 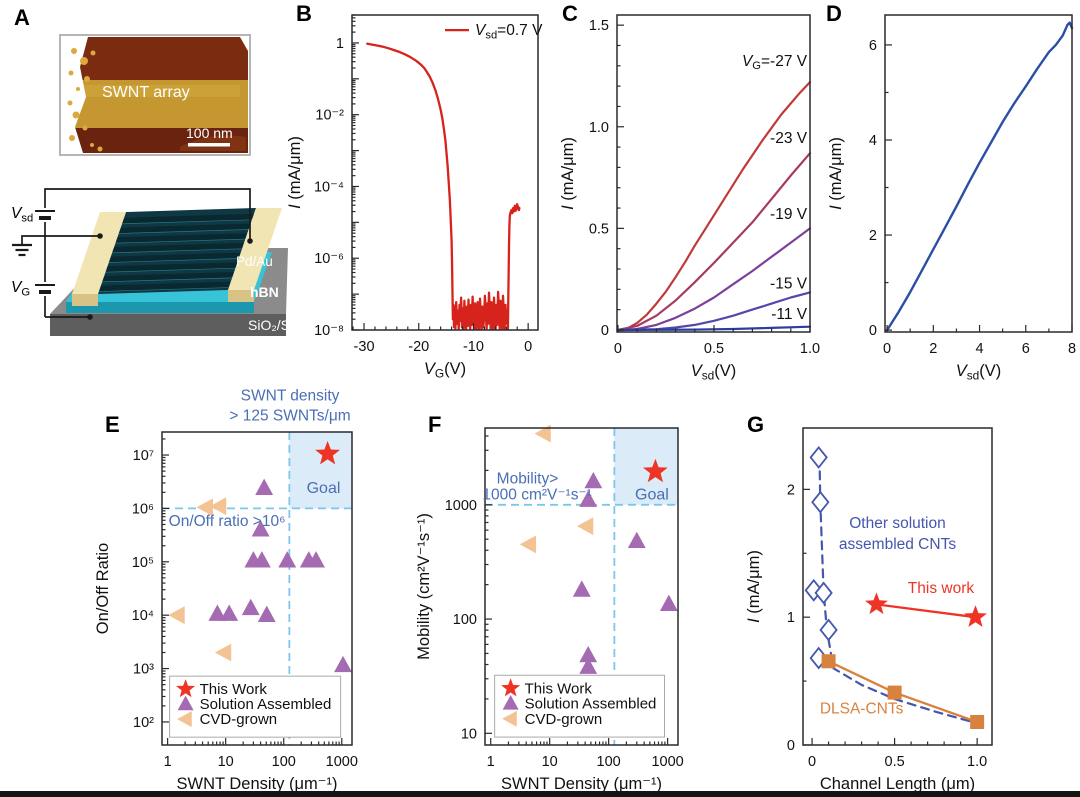 I want to click on panel-letter-c: C, so click(x=570, y=13).